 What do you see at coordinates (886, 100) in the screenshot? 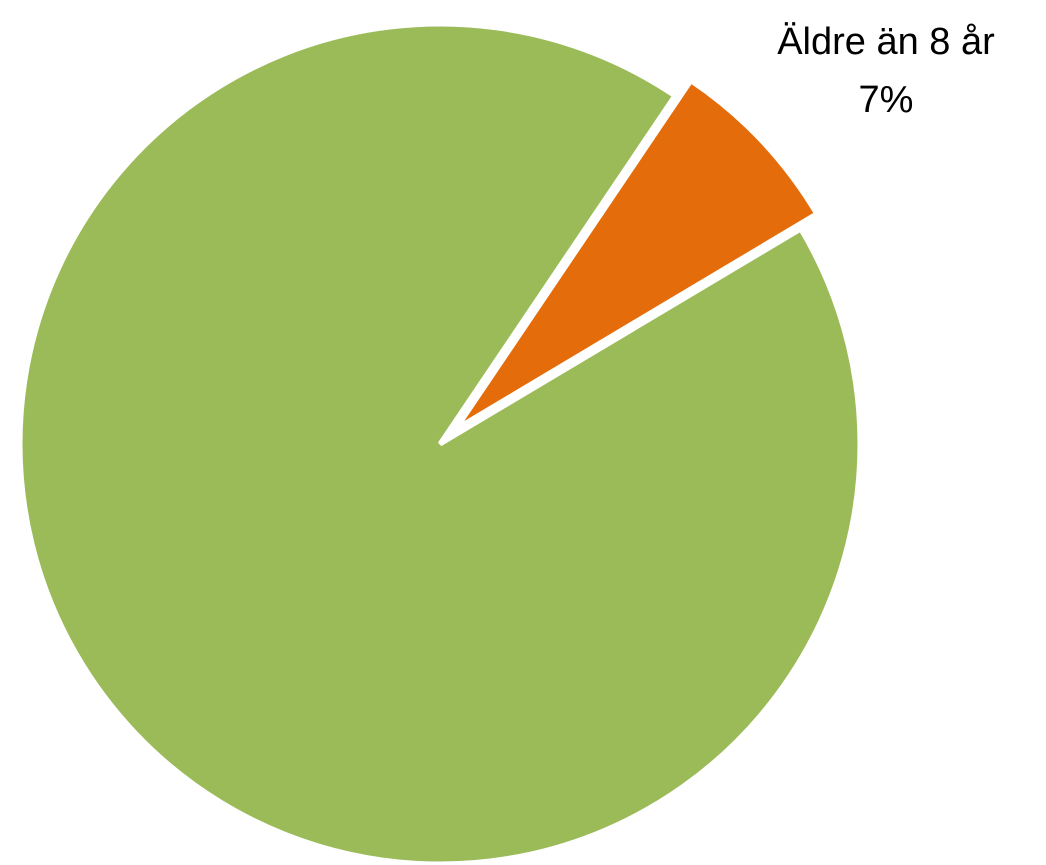
I see `slice-percent-label: 7%` at bounding box center [886, 100].